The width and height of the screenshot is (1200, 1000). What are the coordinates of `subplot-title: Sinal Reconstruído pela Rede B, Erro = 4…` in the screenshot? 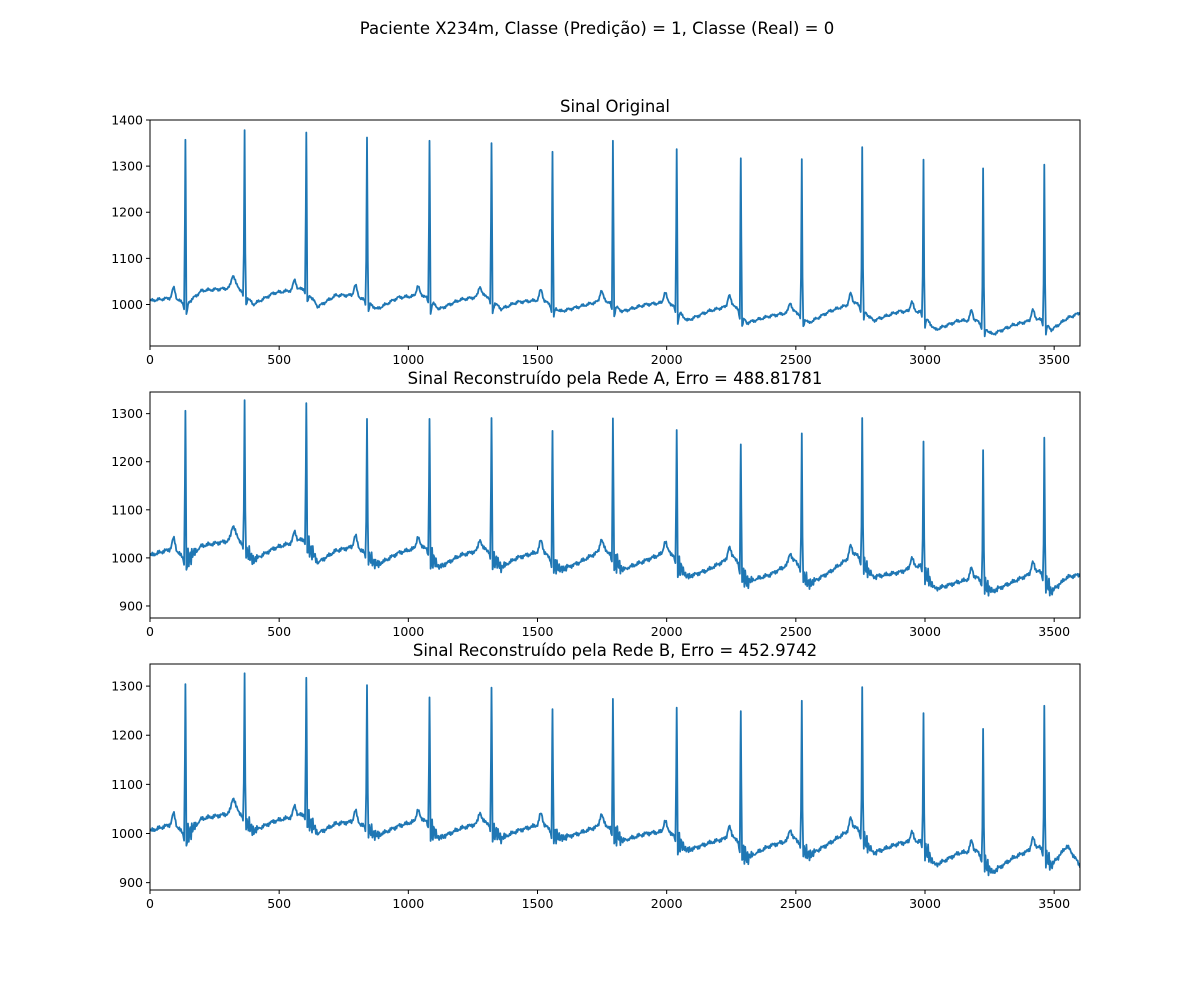 It's located at (615, 650).